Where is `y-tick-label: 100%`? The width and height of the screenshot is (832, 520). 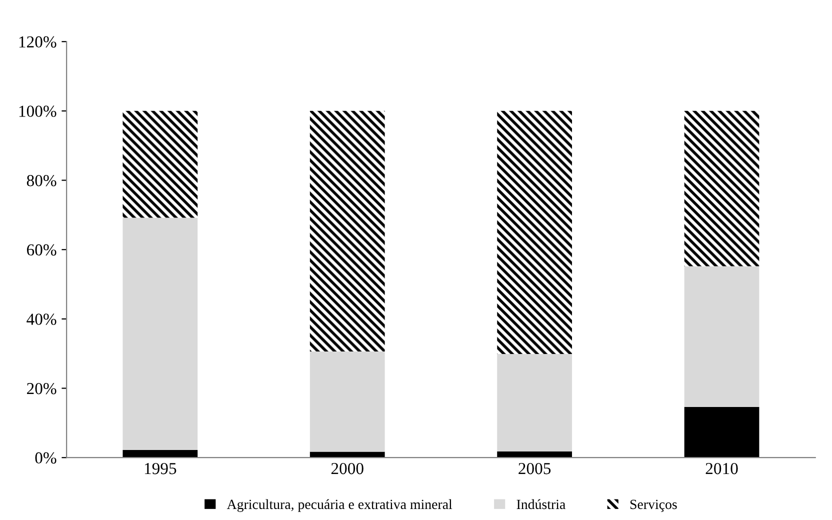 y-tick-label: 100% is located at coordinates (37, 111).